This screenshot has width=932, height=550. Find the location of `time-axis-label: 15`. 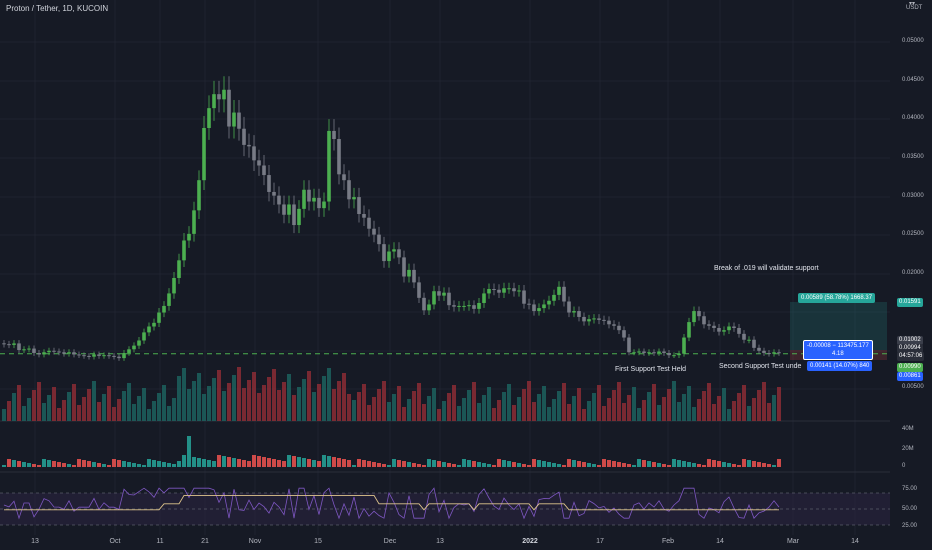

time-axis-label: 15 is located at coordinates (318, 541).